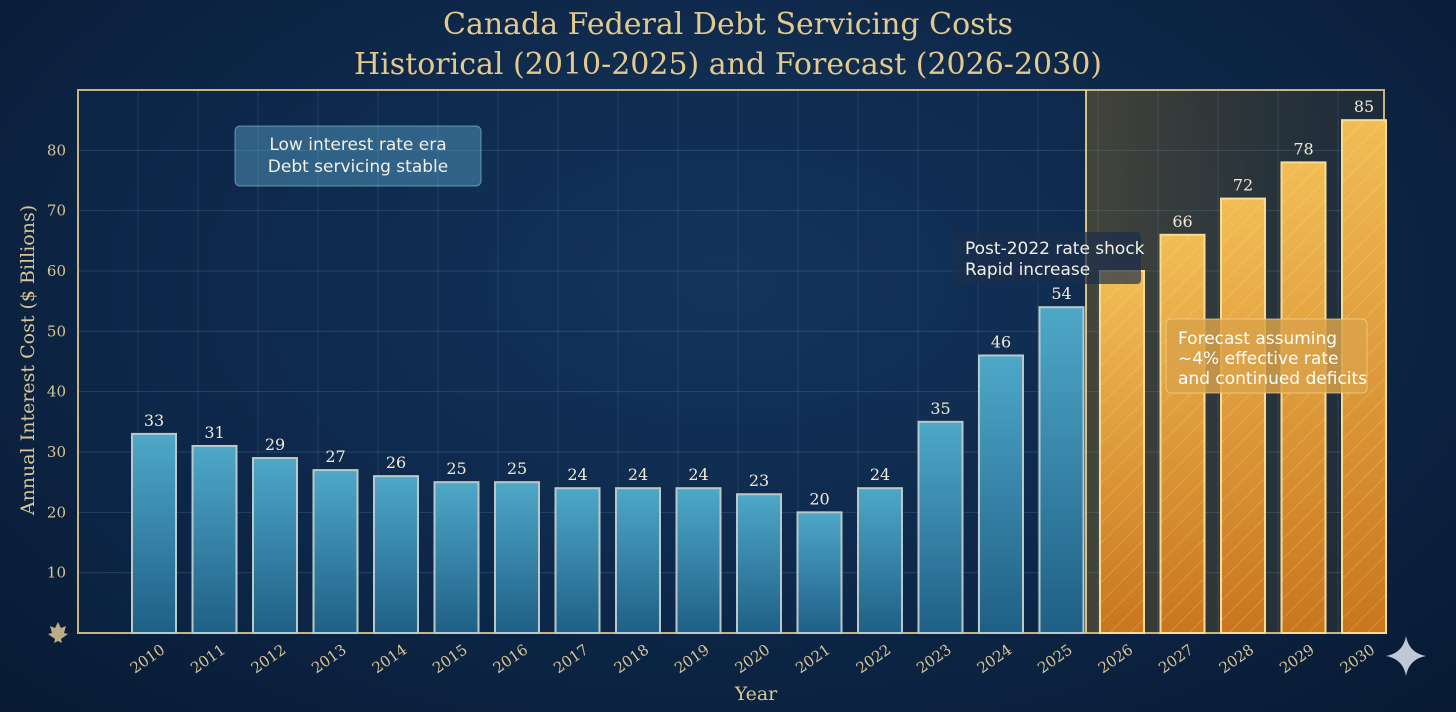 The width and height of the screenshot is (1456, 712). Describe the element at coordinates (880, 474) in the screenshot. I see `data-label-2022: 24` at that location.